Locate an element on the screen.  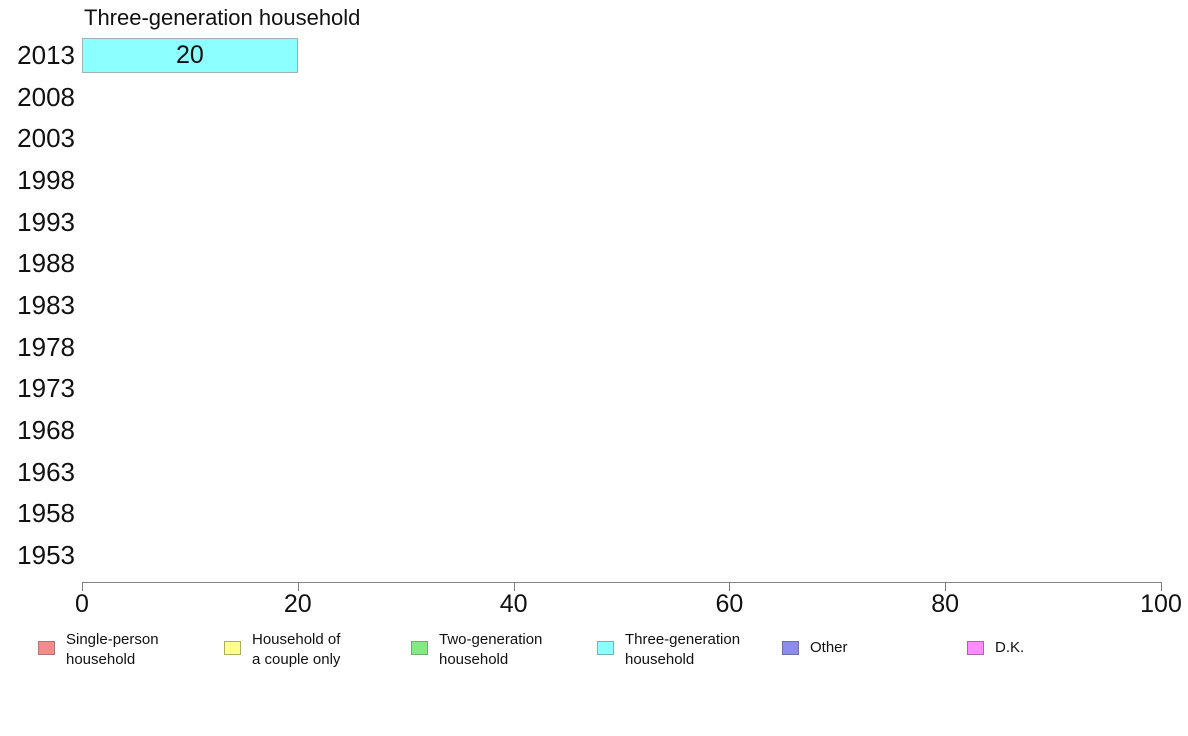
y-axis-label: 1968 is located at coordinates (46, 430).